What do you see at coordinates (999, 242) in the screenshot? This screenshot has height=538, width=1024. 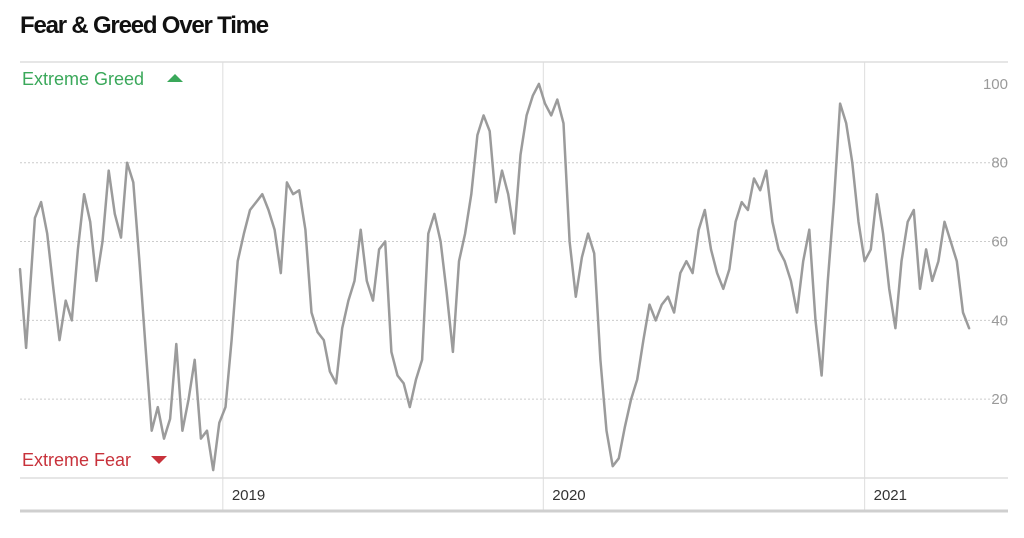 I see `y-tick-label: 60` at bounding box center [999, 242].